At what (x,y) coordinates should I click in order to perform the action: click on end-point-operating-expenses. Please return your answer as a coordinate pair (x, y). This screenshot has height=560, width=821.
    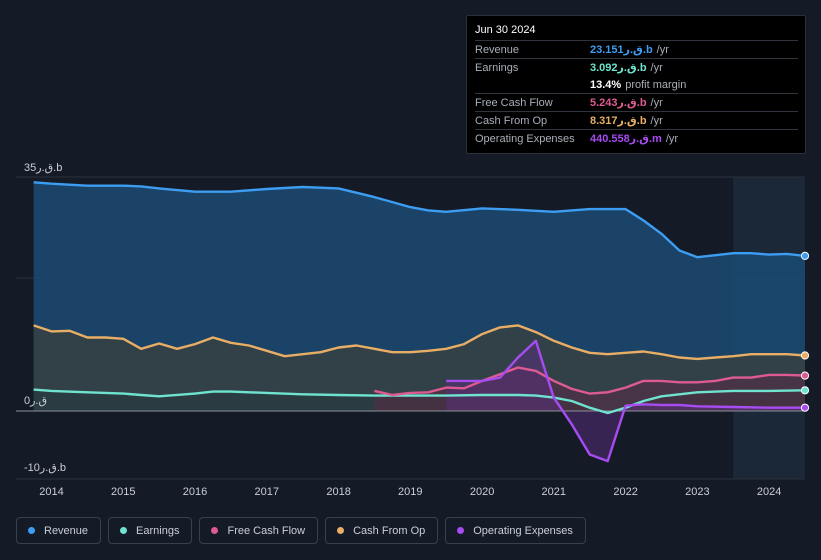
    Looking at the image, I should click on (805, 407).